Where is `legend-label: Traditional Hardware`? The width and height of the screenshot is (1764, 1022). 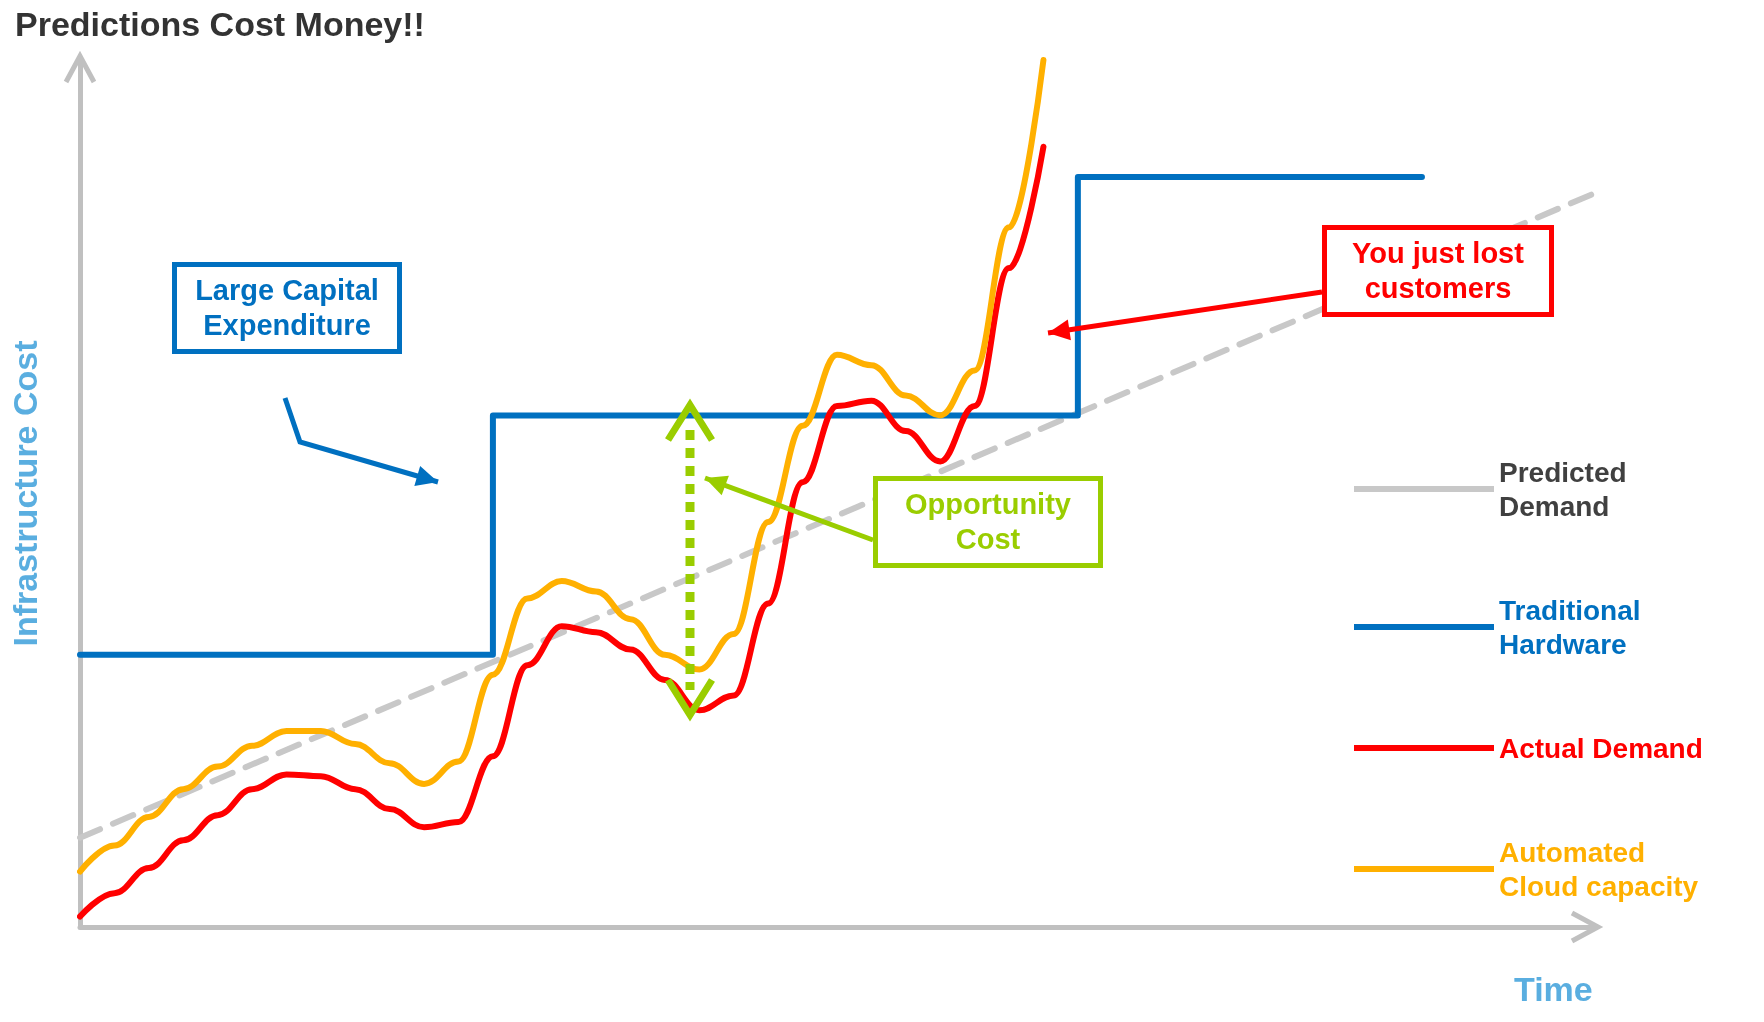 legend-label: Traditional Hardware is located at coordinates (1574, 627).